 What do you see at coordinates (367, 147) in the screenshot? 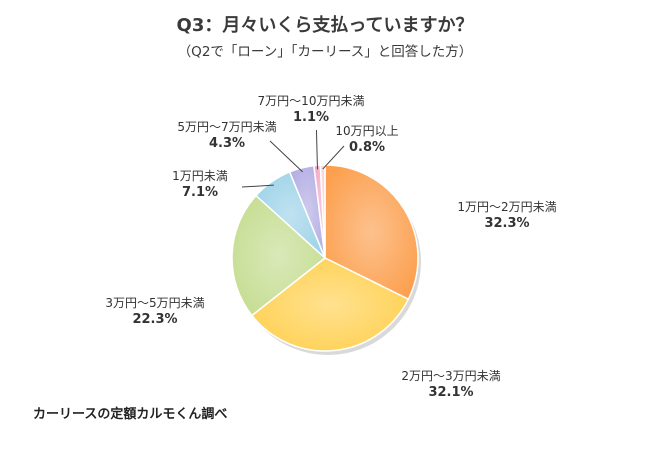
I see `slice-value-label: 0.8%` at bounding box center [367, 147].